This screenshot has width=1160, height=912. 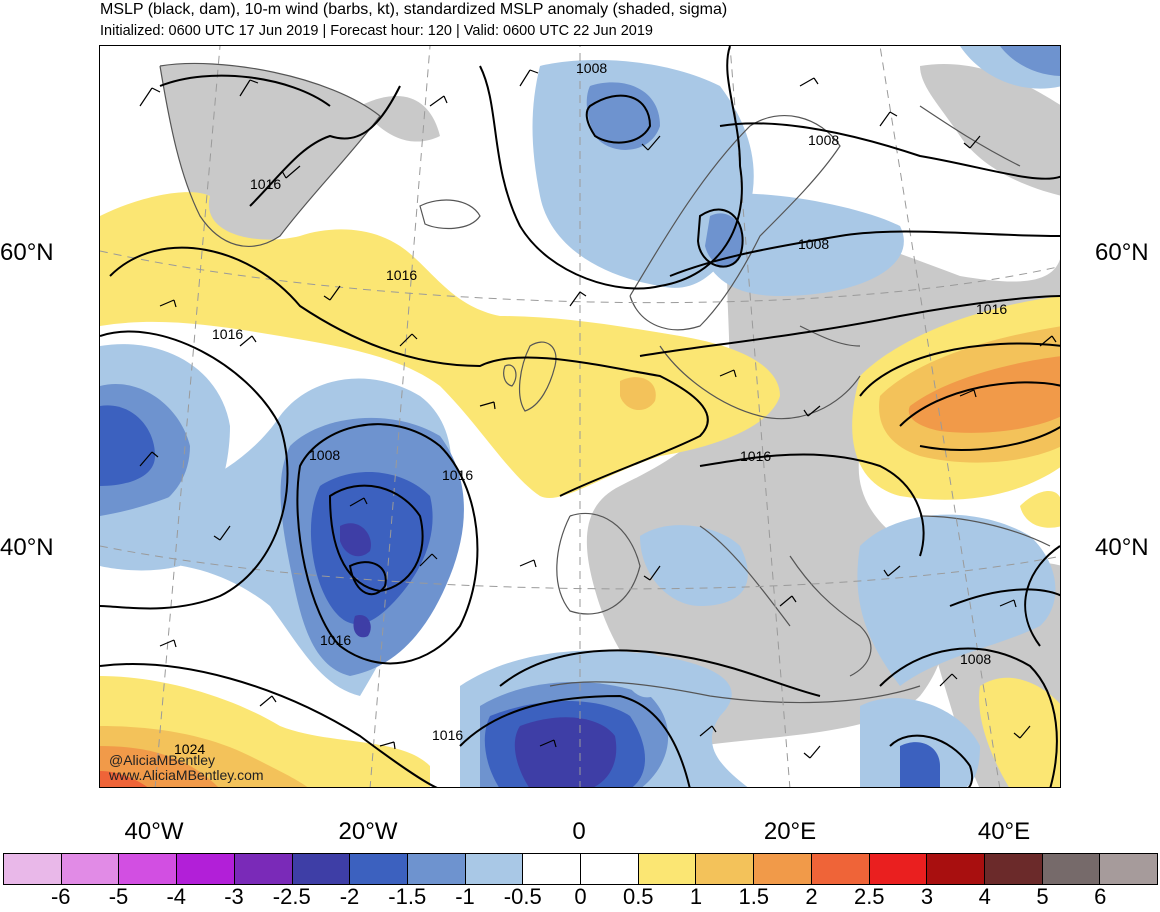 I want to click on credit-handle: @AliciaMBentley, so click(x=162, y=760).